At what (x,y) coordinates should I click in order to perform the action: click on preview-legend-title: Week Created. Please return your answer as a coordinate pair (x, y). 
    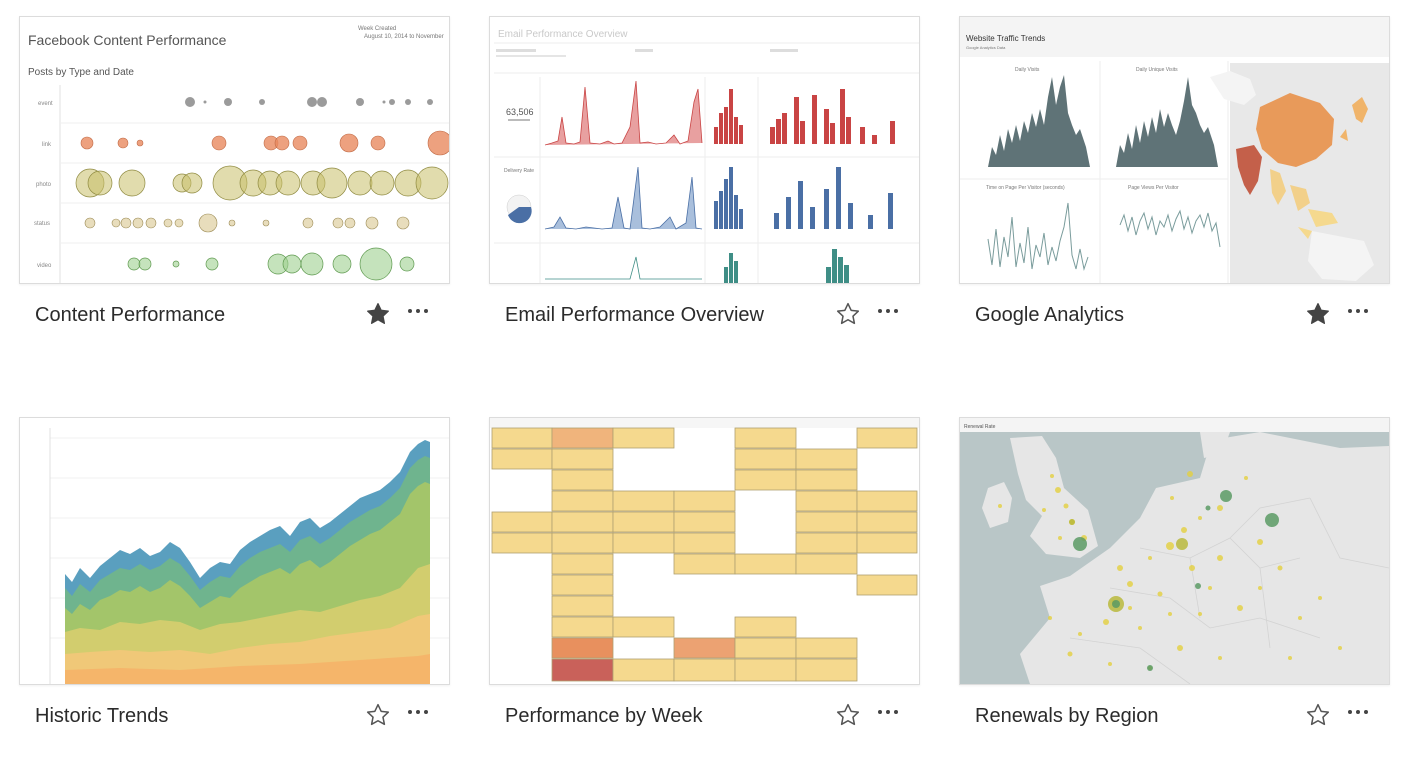
    Looking at the image, I should click on (377, 29).